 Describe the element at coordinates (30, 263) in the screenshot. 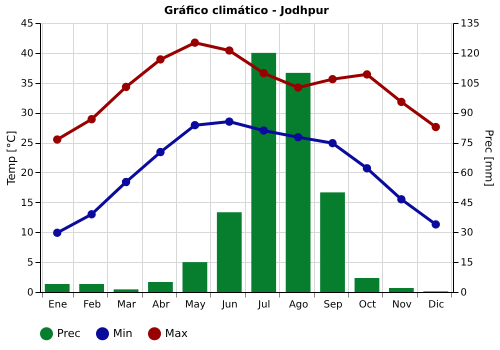

I see `y-tick-label: 5` at that location.